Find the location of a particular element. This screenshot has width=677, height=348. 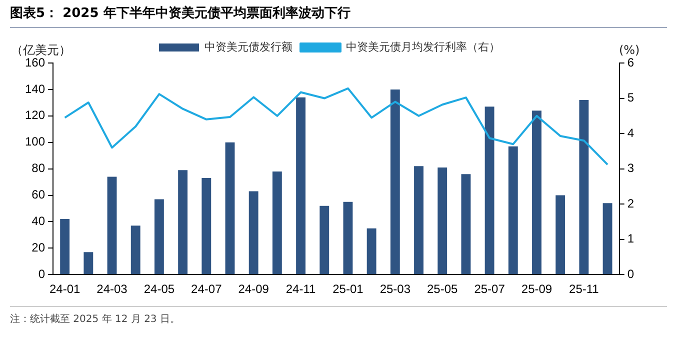

y-tick-label: 80 is located at coordinates (39, 168).